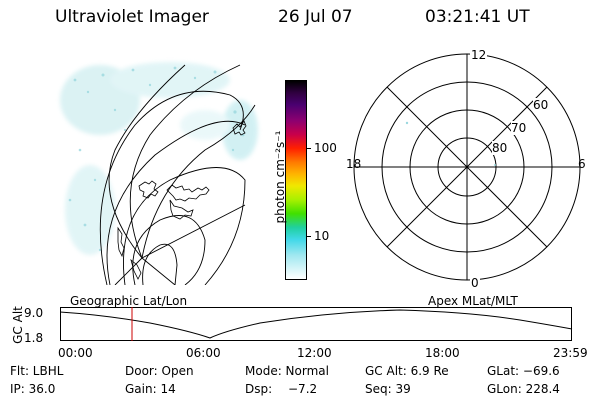 The height and width of the screenshot is (400, 600). Describe the element at coordinates (303, 389) in the screenshot. I see `dsp-value: −7.2` at that location.